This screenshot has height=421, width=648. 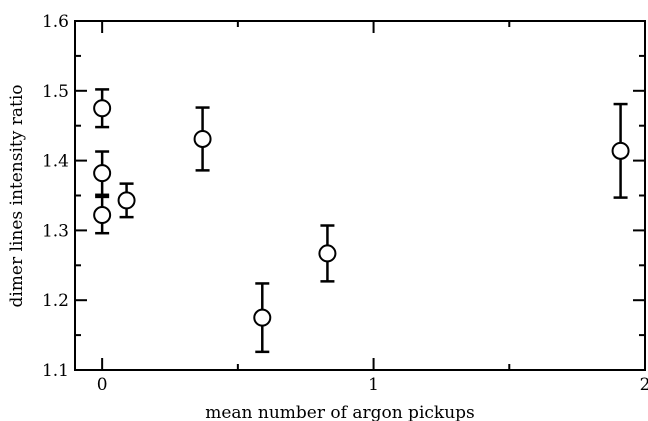 I want to click on y-axis-label: dimer lines intensity ratio, so click(x=17, y=195).